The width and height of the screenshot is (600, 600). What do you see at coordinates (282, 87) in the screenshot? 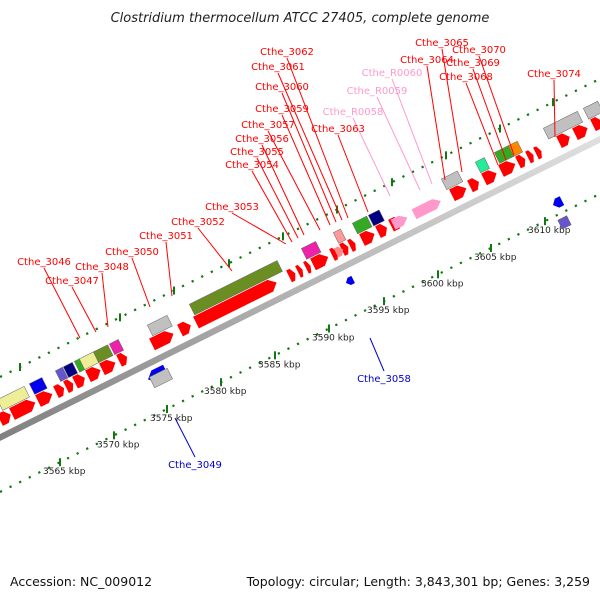
I see `gene-label: Cthe_3060` at bounding box center [282, 87].